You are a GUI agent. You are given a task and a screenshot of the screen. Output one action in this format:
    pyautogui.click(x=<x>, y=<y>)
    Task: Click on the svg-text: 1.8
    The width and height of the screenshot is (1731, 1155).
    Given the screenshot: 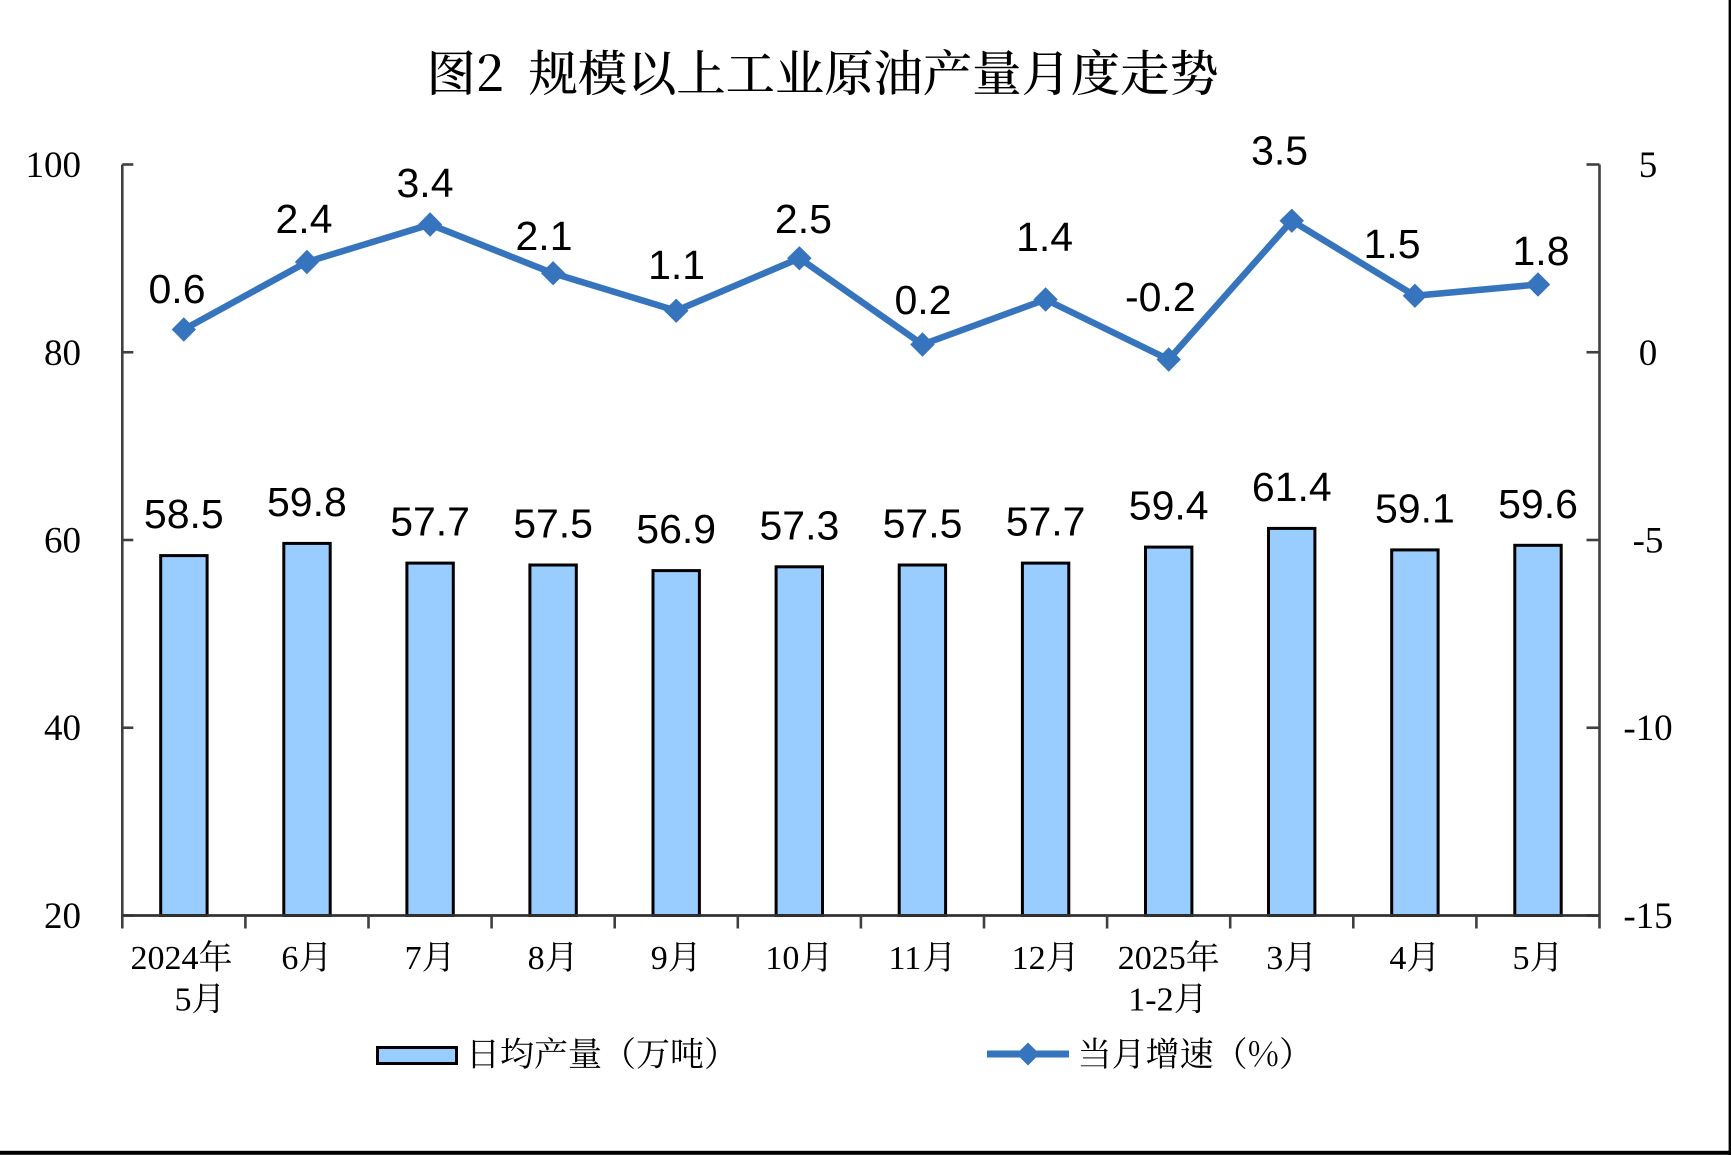 What is the action you would take?
    pyautogui.click(x=1541, y=251)
    